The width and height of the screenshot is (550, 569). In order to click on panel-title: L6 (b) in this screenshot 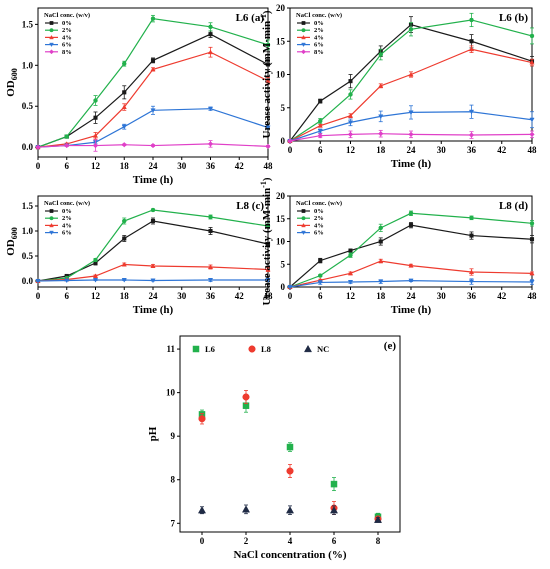, I will do `click(513, 18)`.